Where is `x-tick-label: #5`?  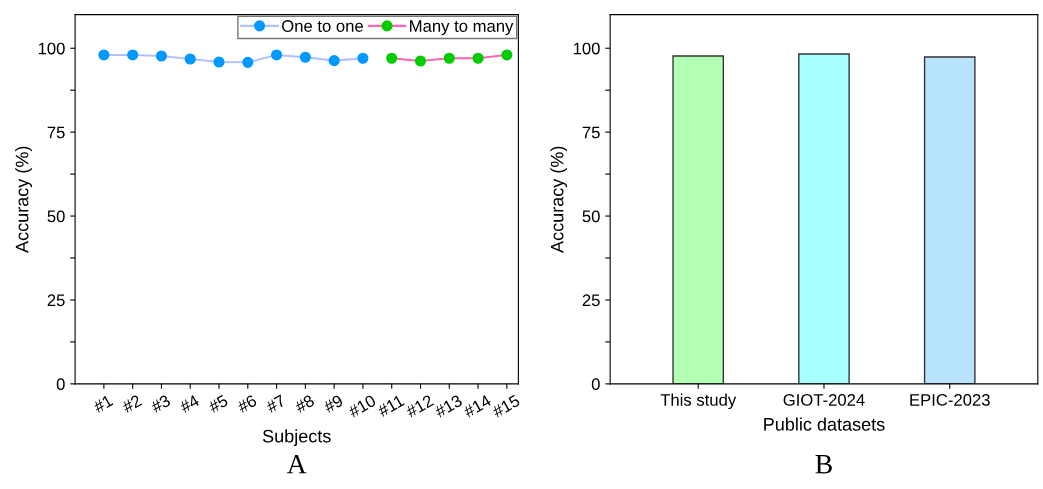
x-tick-label: #5 is located at coordinates (218, 404).